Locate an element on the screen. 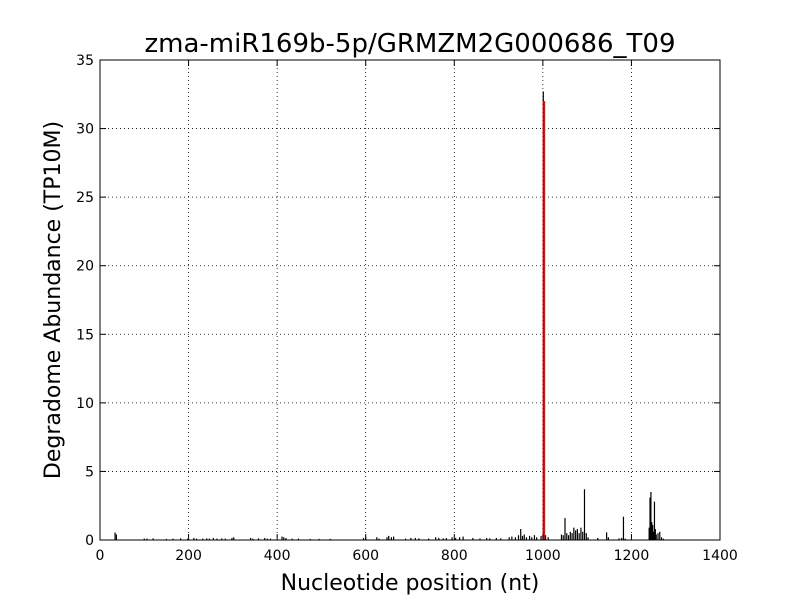  chart-title: zma-miR169b-5p/GRMZM2G000686_T09 is located at coordinates (409, 44).